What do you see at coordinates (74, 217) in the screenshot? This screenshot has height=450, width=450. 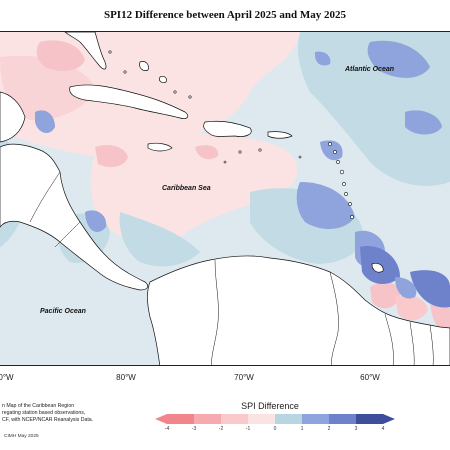 I see `land-central-america` at bounding box center [74, 217].